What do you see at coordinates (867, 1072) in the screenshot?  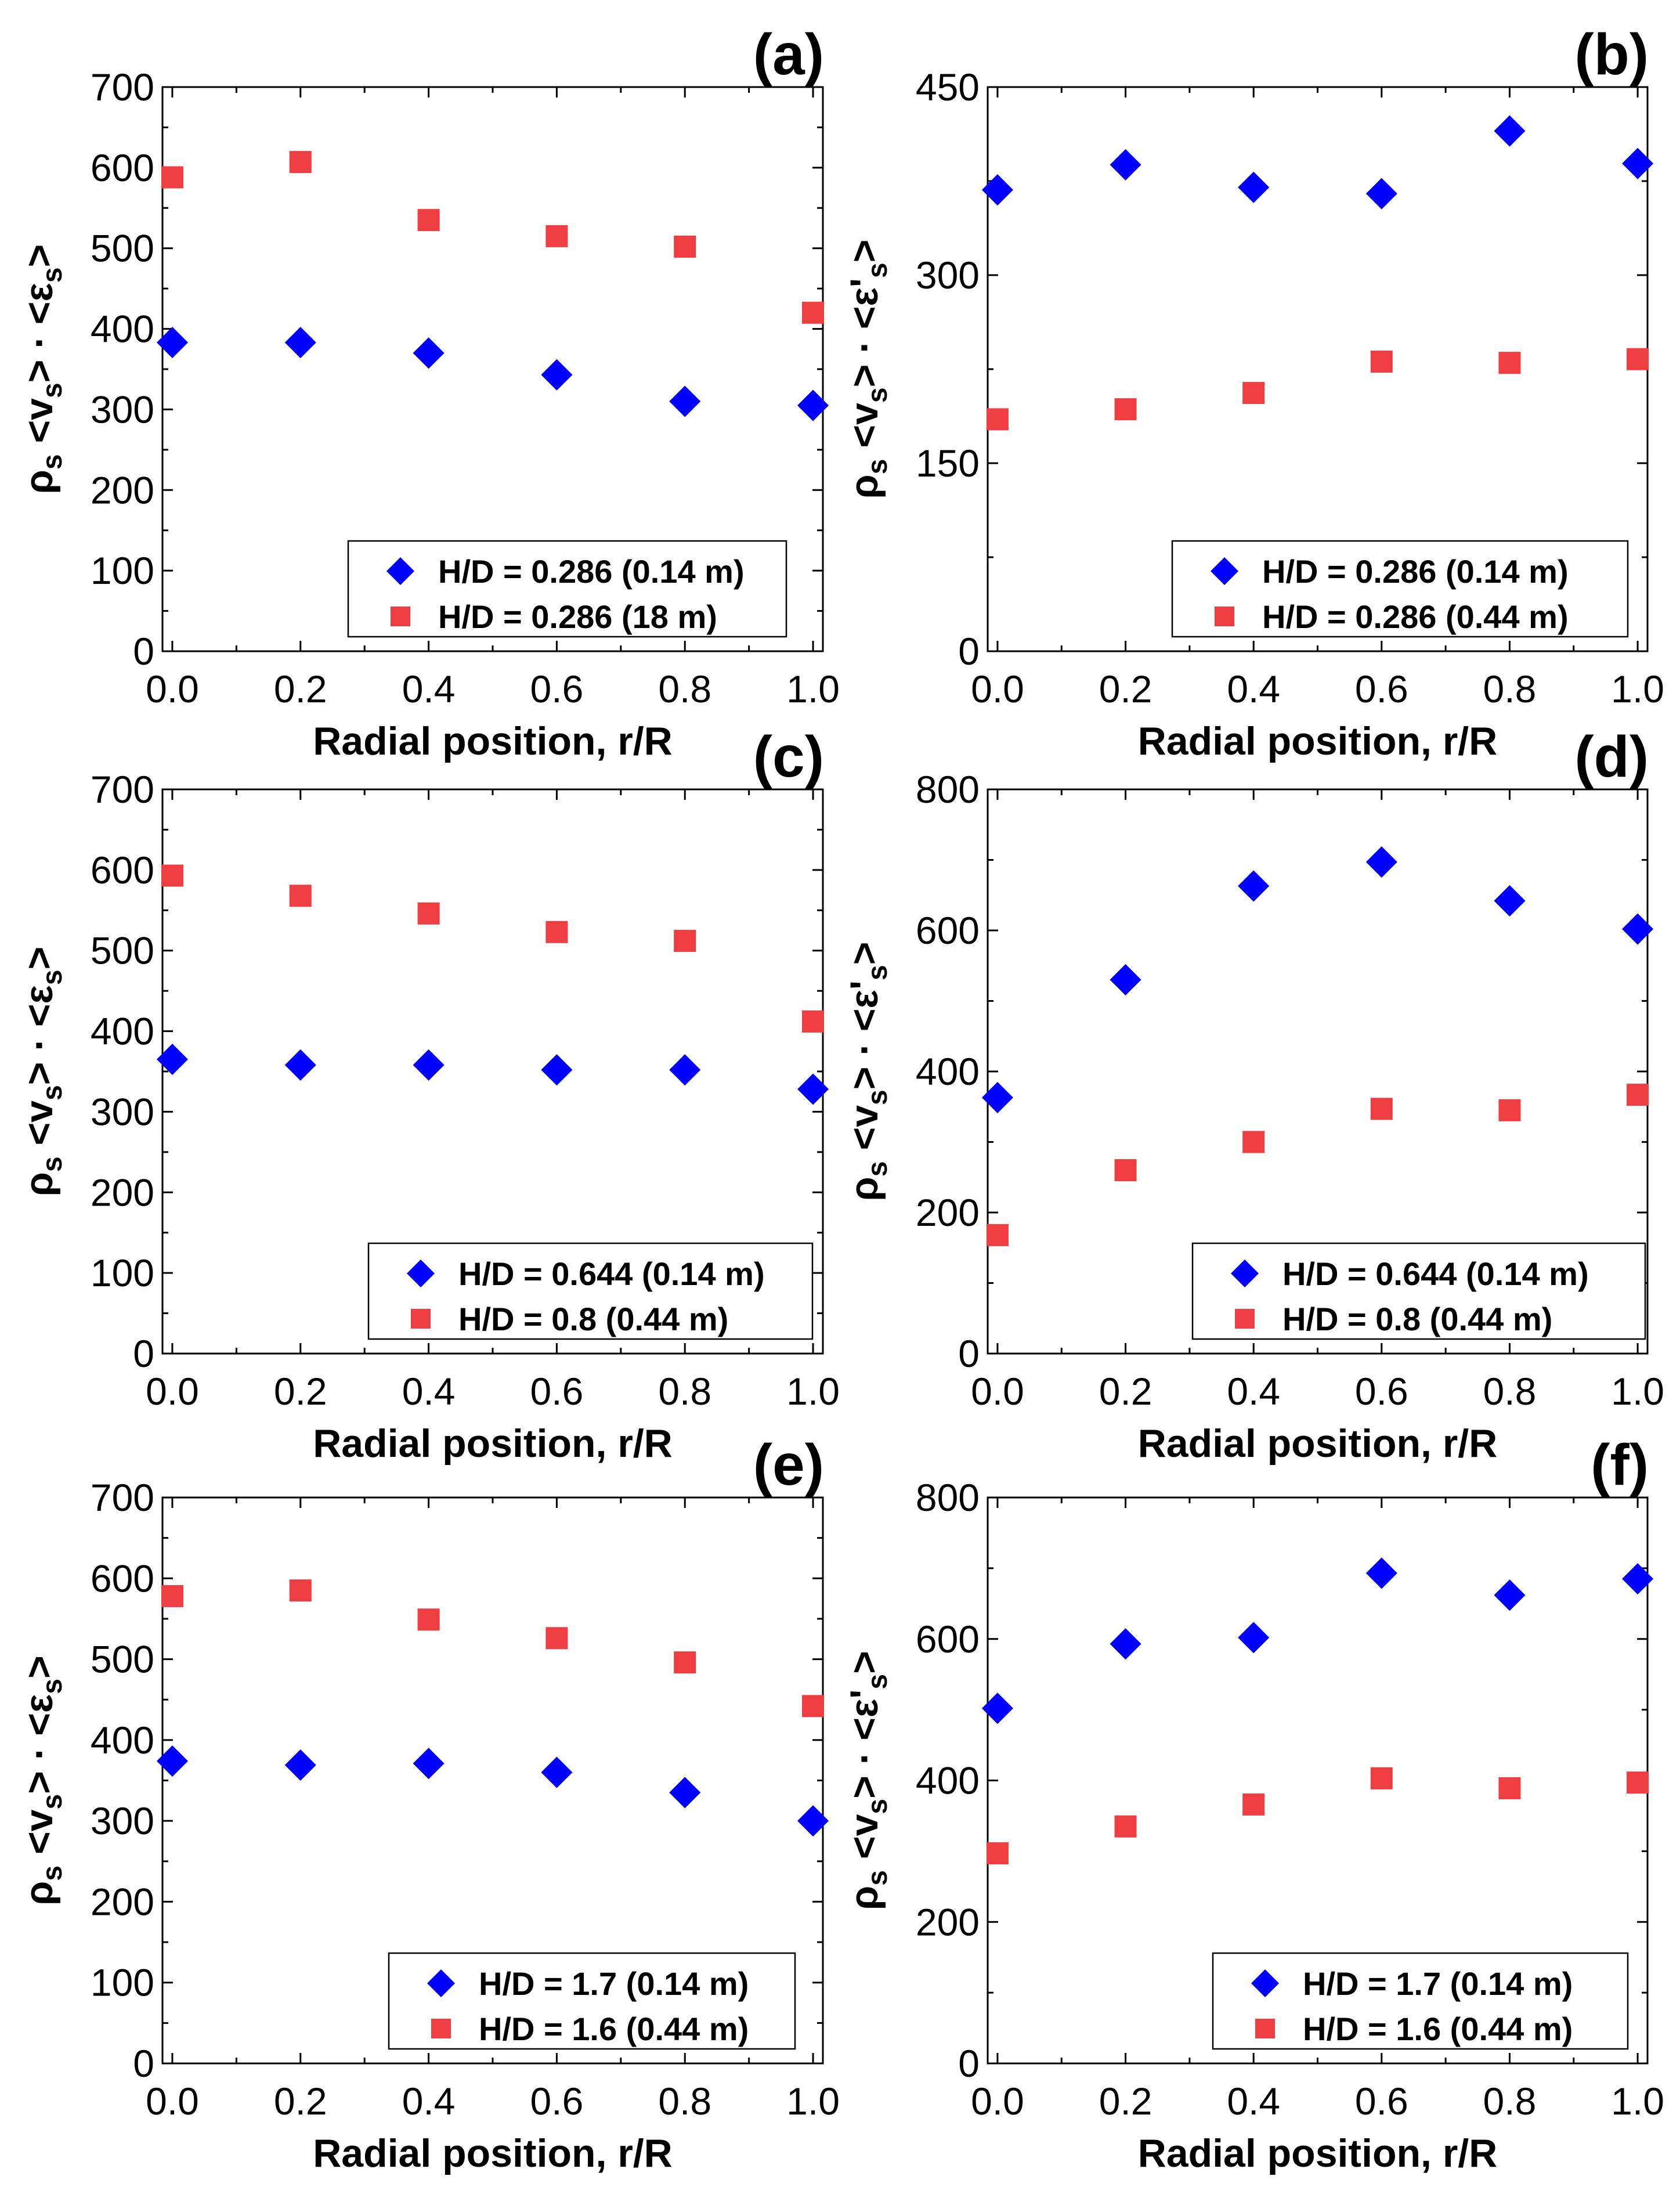 I see `y-axis-title: ρs <vs> · <ε's>` at bounding box center [867, 1072].